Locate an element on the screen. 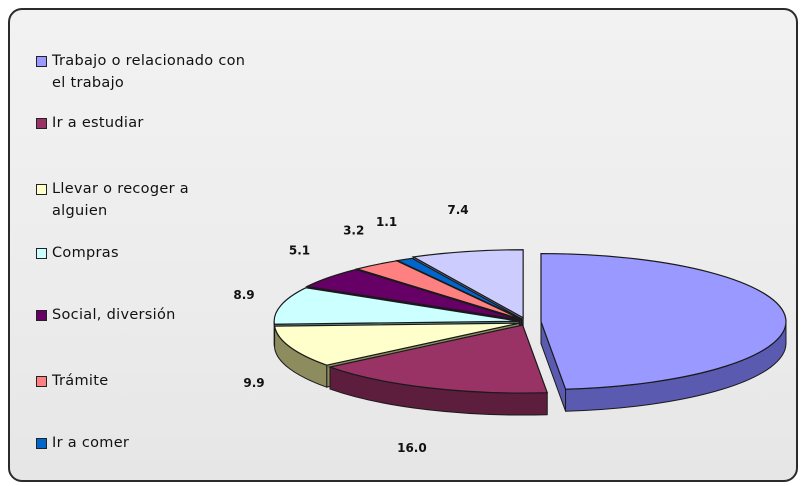  legend-item-trabajo: Trabajo o relacionado con el trabajo is located at coordinates (141, 72).